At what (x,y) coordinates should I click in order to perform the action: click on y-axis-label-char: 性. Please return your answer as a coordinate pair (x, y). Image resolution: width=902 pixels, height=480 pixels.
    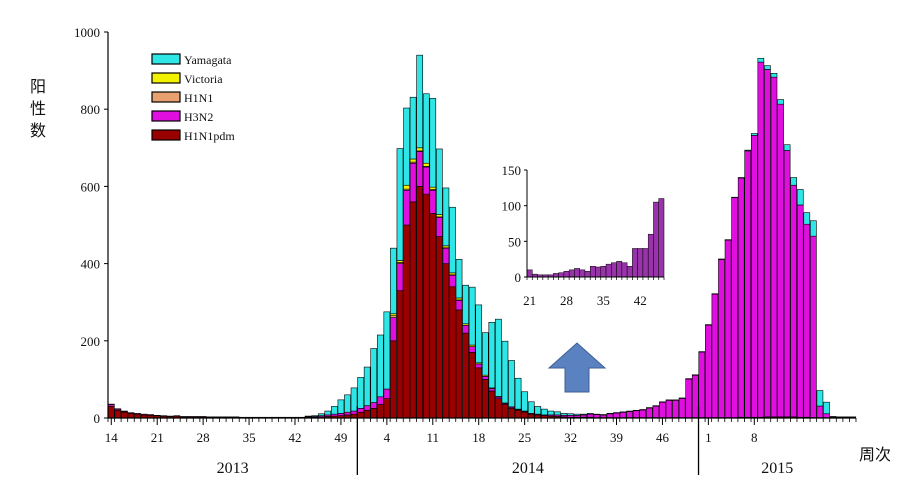
    Looking at the image, I should click on (38, 109).